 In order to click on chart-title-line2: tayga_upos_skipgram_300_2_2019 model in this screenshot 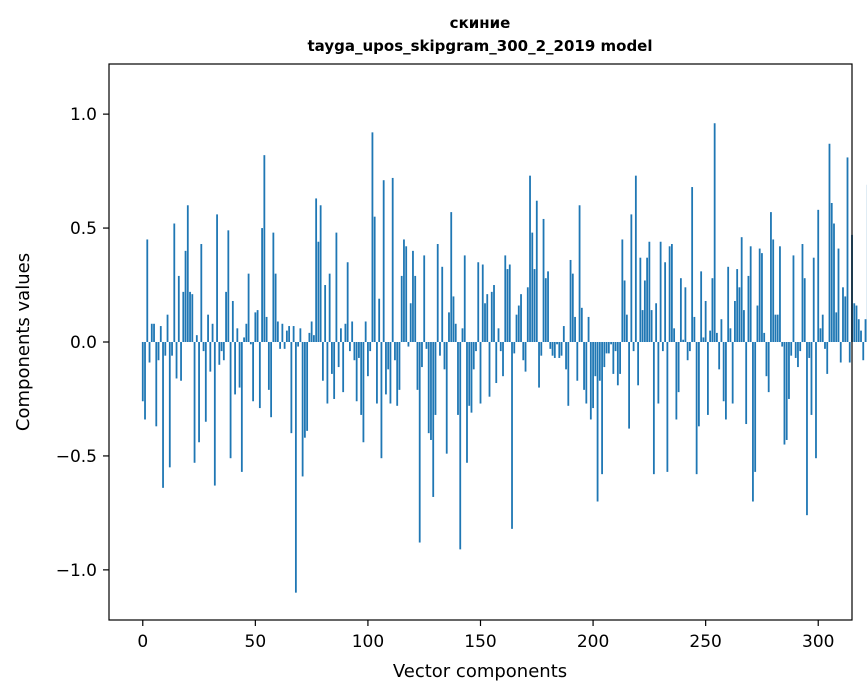, I will do `click(480, 46)`.